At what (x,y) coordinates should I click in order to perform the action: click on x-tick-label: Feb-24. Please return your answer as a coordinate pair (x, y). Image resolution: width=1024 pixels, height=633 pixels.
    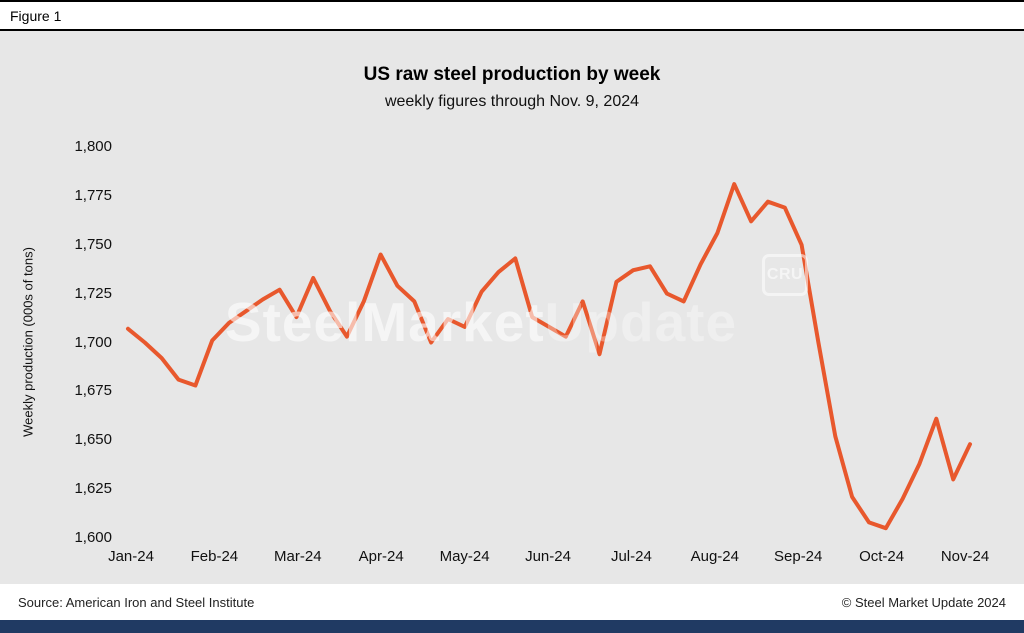
    Looking at the image, I should click on (214, 556).